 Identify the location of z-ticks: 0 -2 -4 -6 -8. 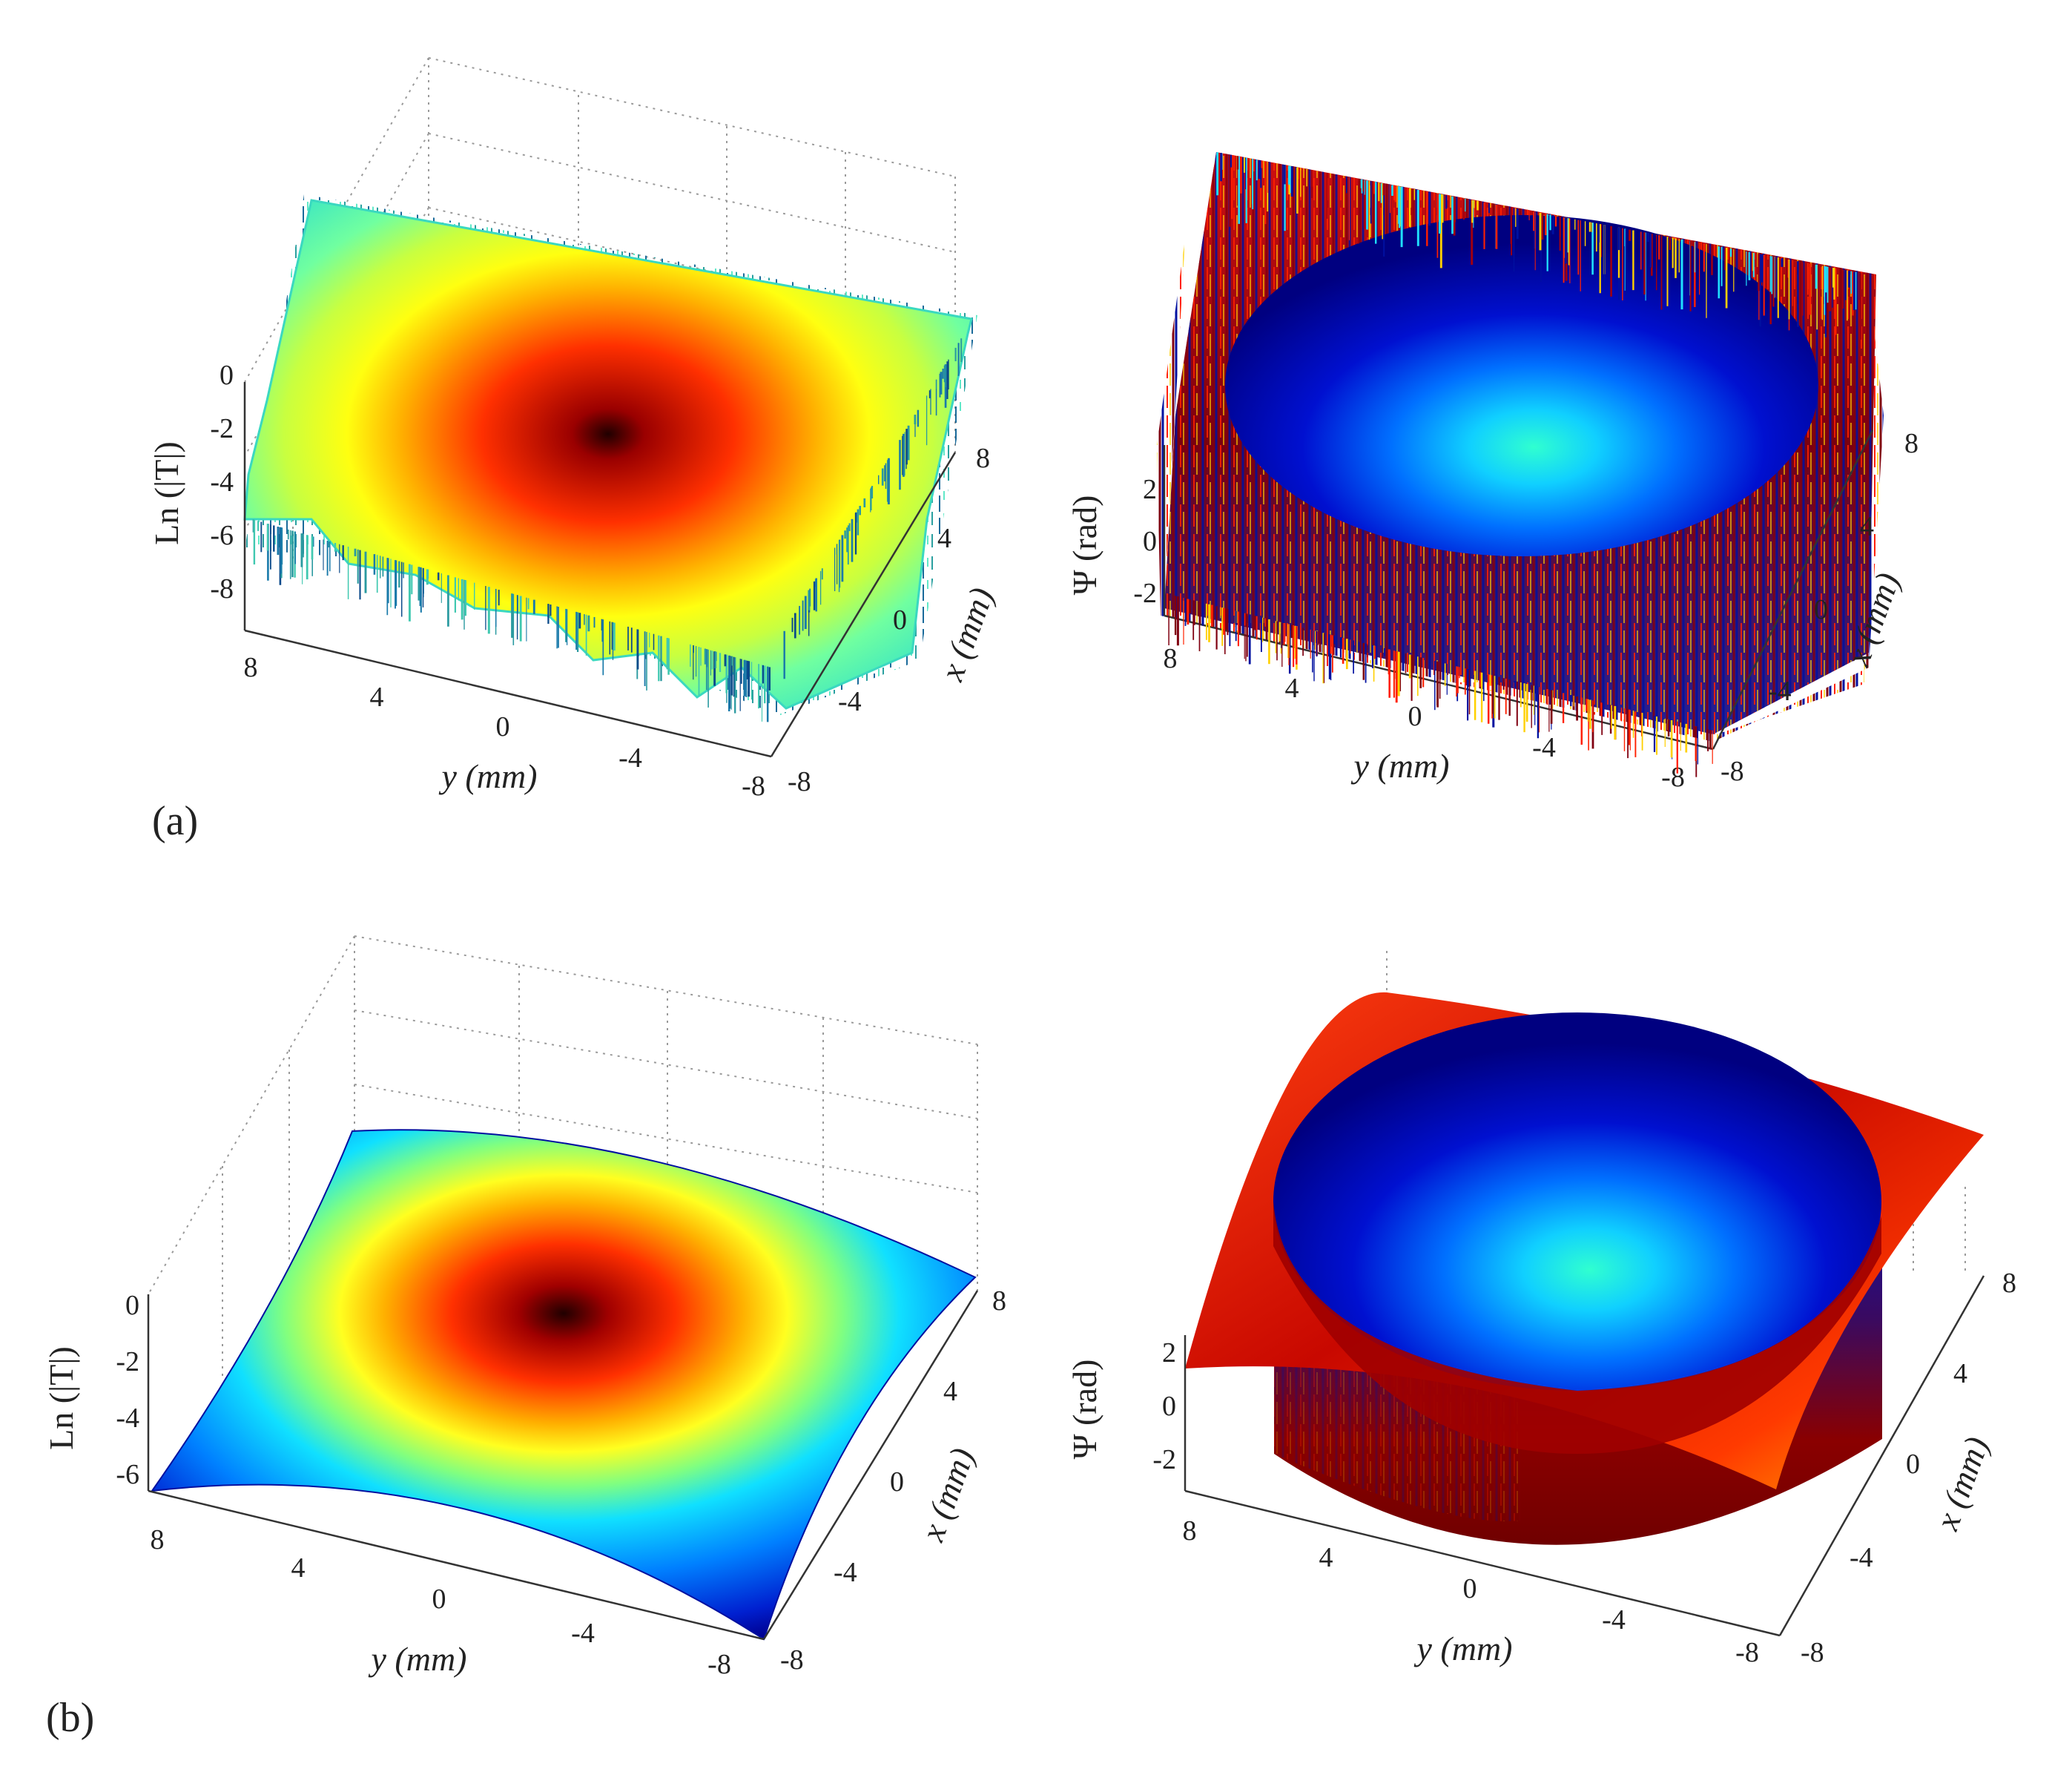
(222, 482).